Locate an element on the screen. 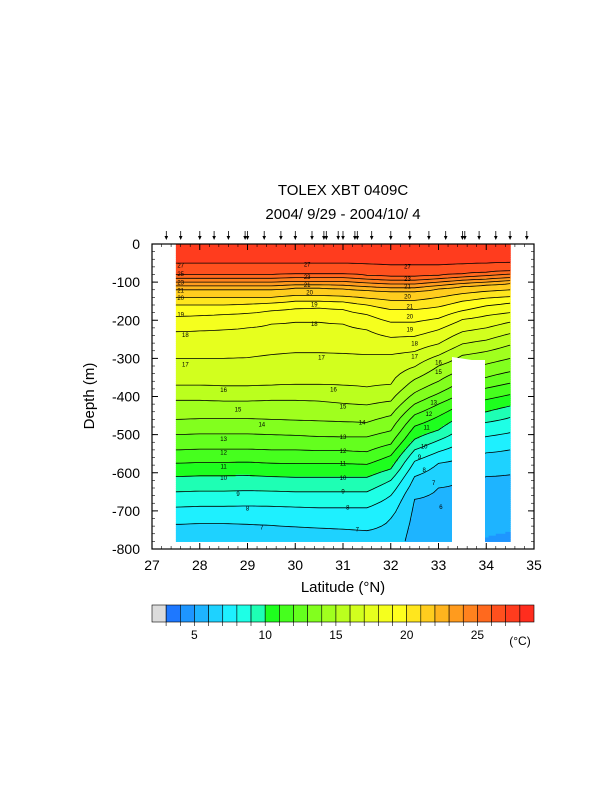 The width and height of the screenshot is (612, 792). colorbar-tick-label: 5 is located at coordinates (194, 635).